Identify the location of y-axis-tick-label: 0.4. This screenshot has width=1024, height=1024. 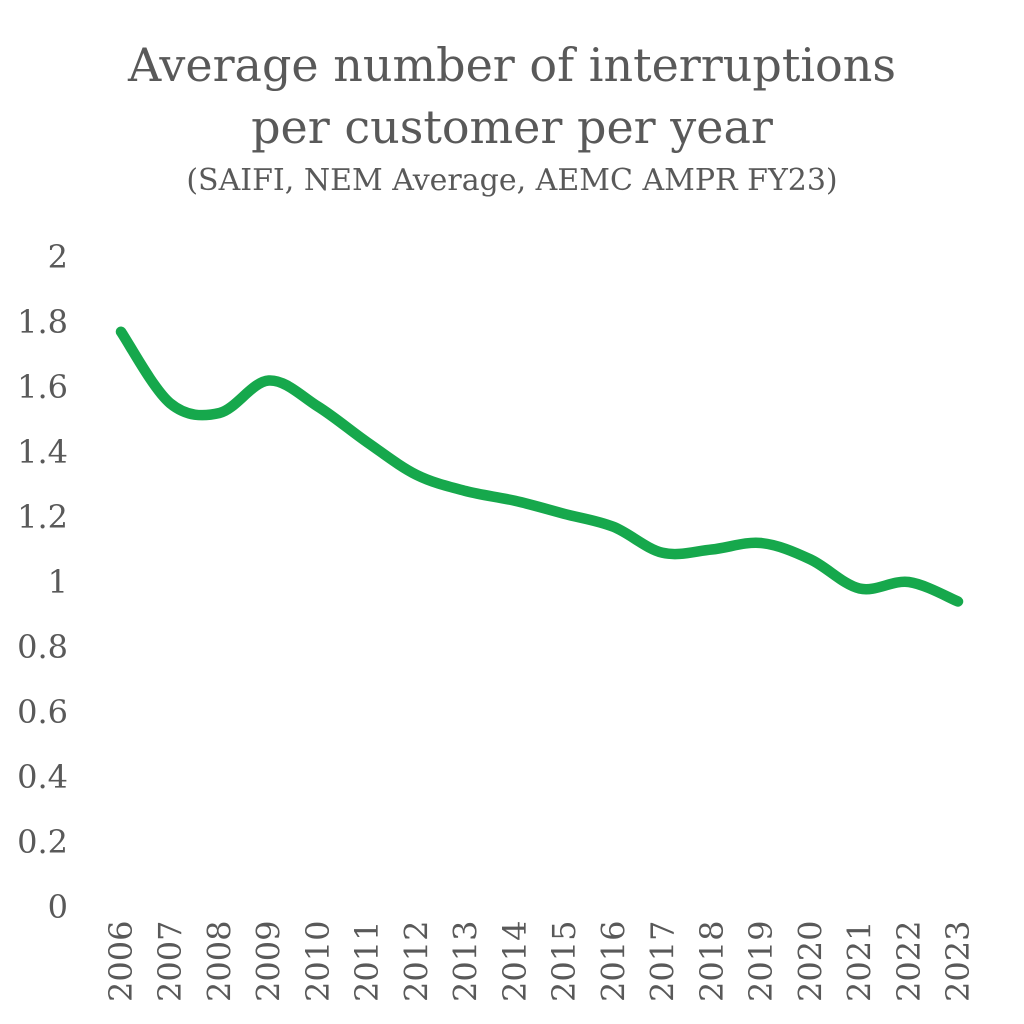
(42, 777).